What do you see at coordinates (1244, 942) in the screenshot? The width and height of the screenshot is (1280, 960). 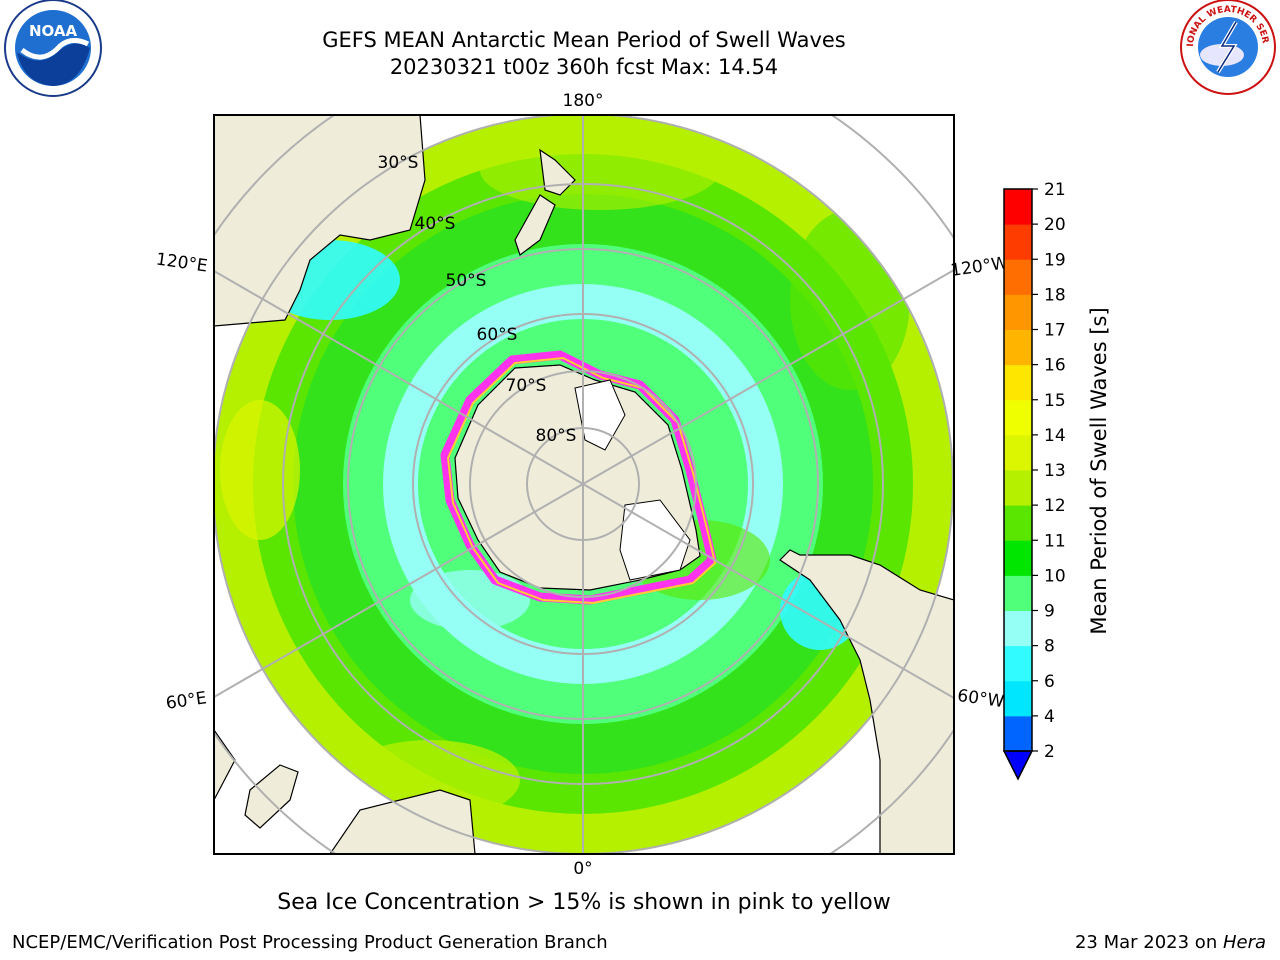 I see `footer-host: Hera` at bounding box center [1244, 942].